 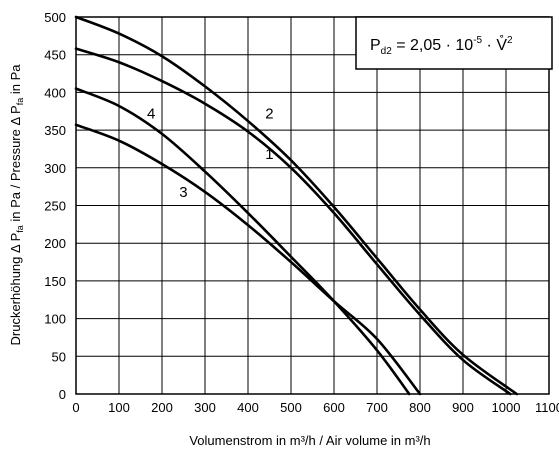 What do you see at coordinates (463, 407) in the screenshot?
I see `x-tick-label: 900` at bounding box center [463, 407].